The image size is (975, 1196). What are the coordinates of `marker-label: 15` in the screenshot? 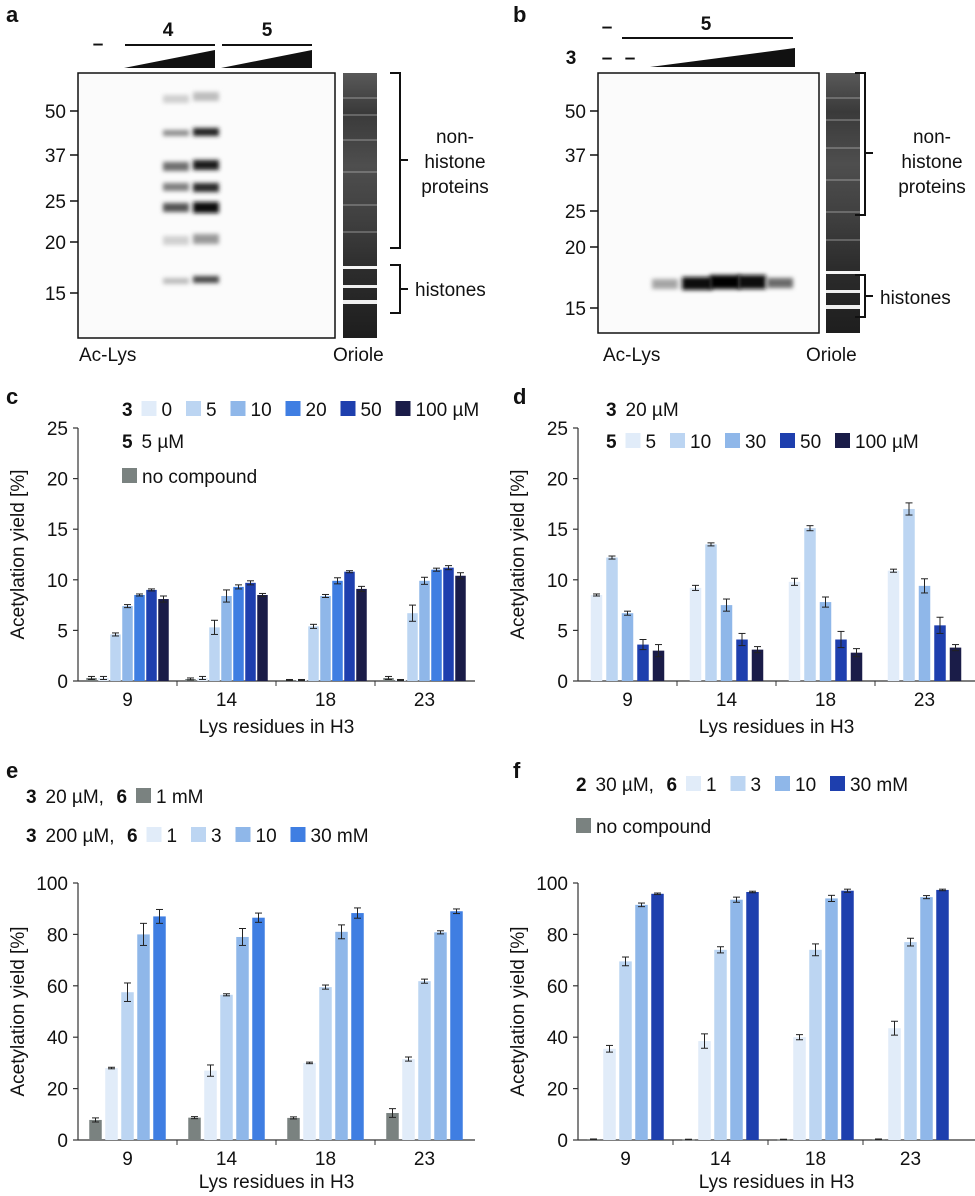 It's located at (55, 294).